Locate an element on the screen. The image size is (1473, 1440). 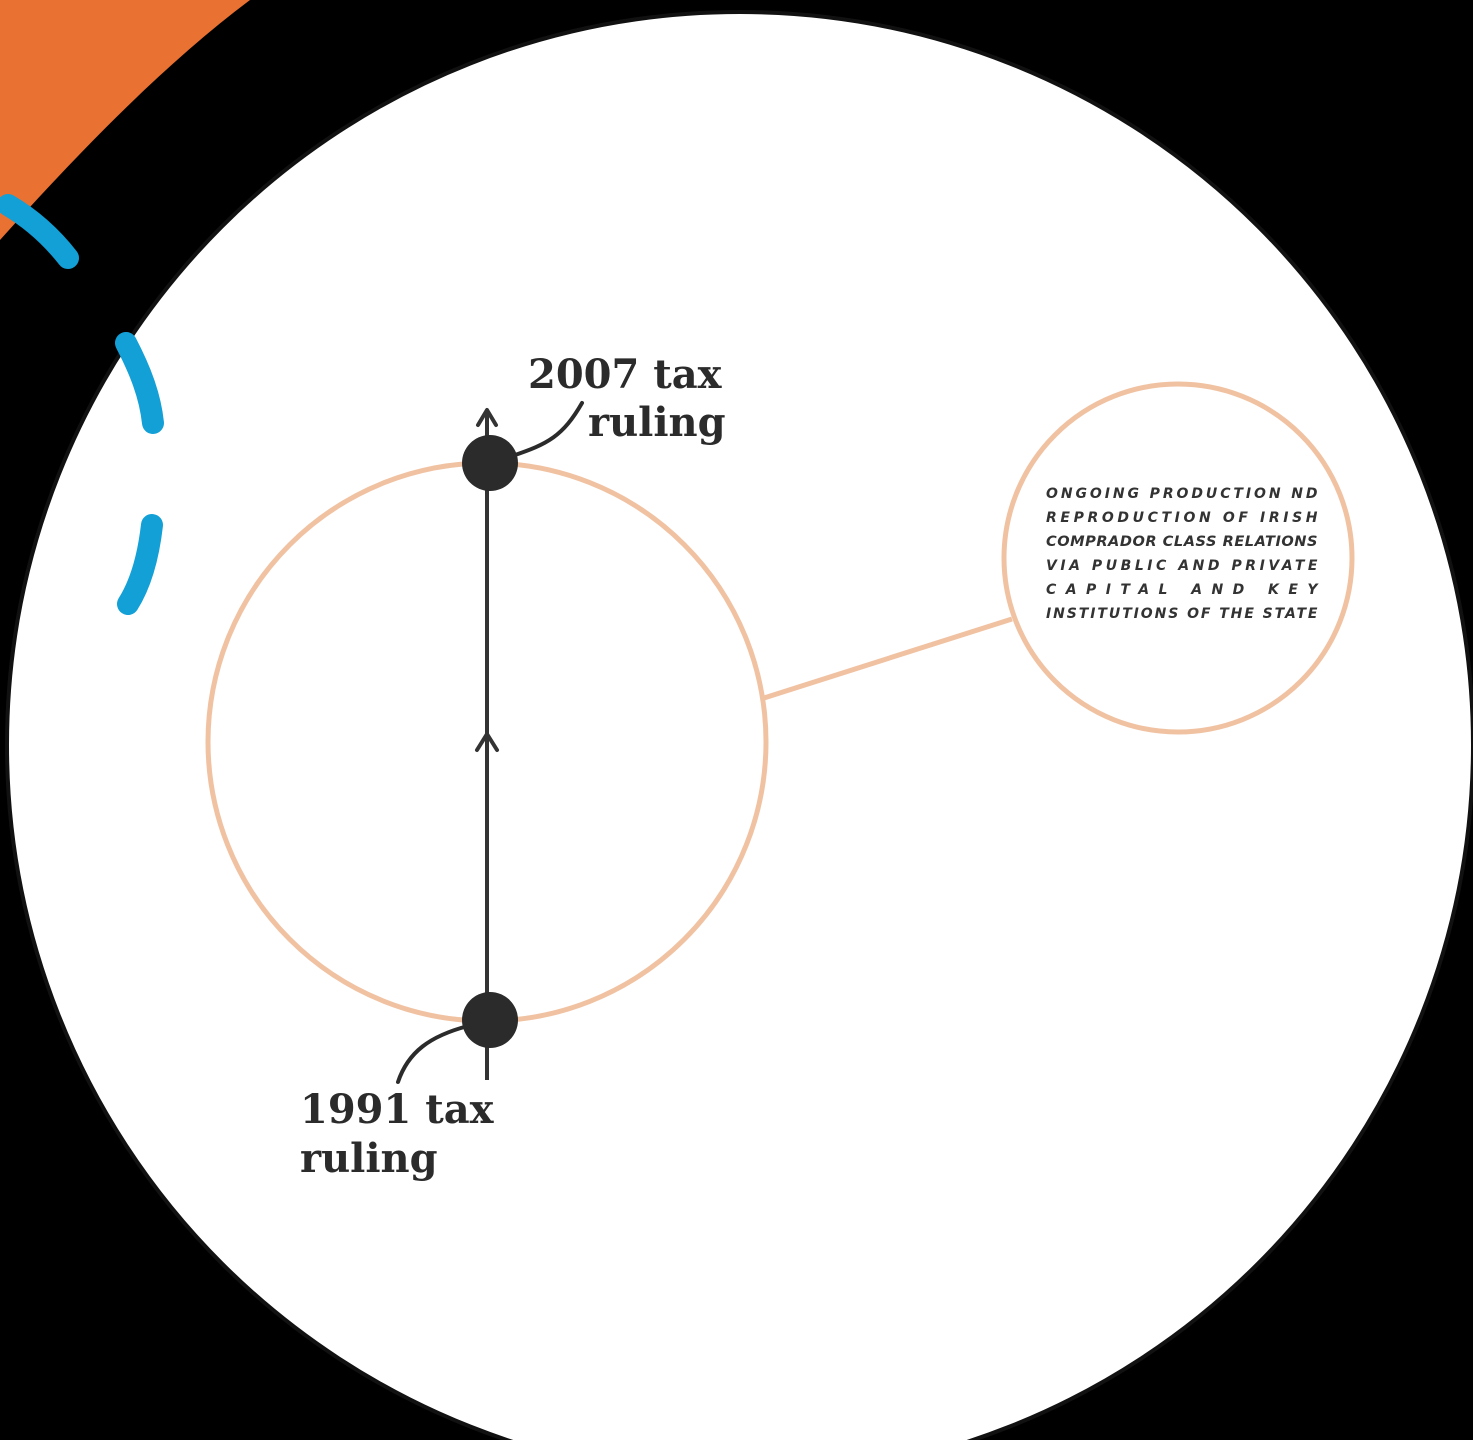
note-bubble-circle is located at coordinates (1178, 558).